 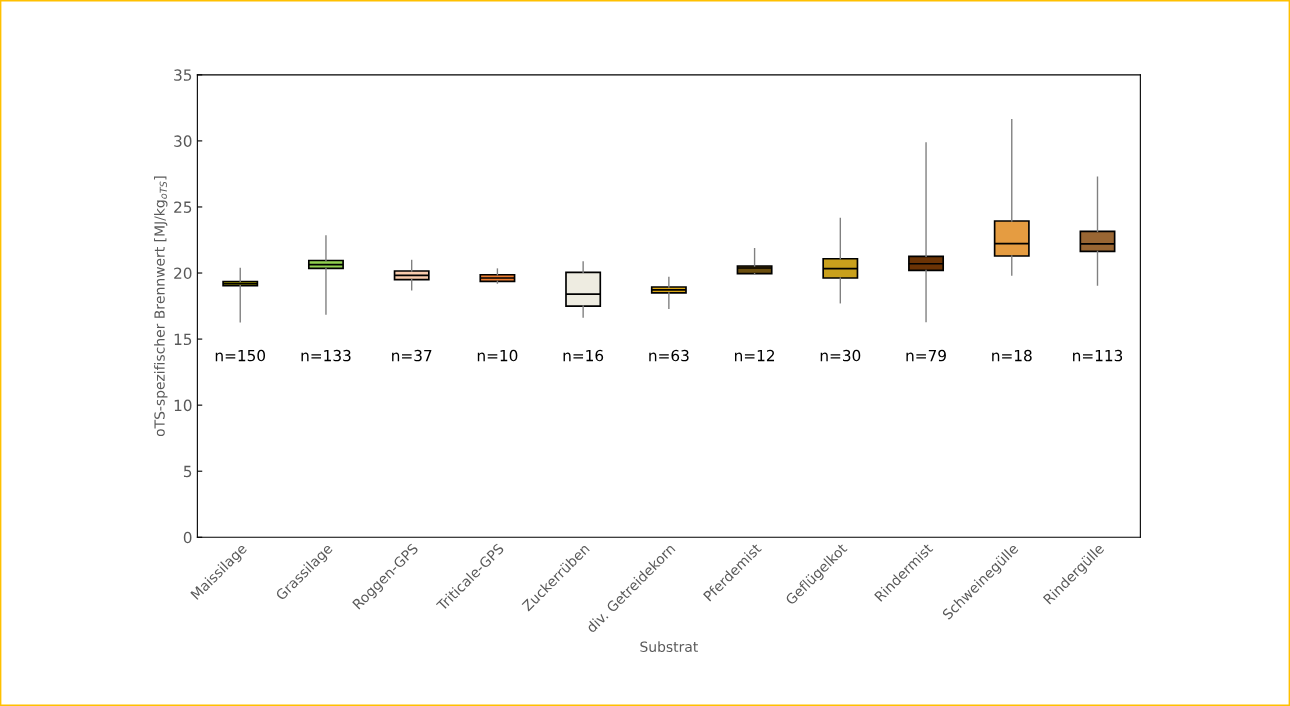 What do you see at coordinates (840, 355) in the screenshot?
I see `annotation: n=30` at bounding box center [840, 355].